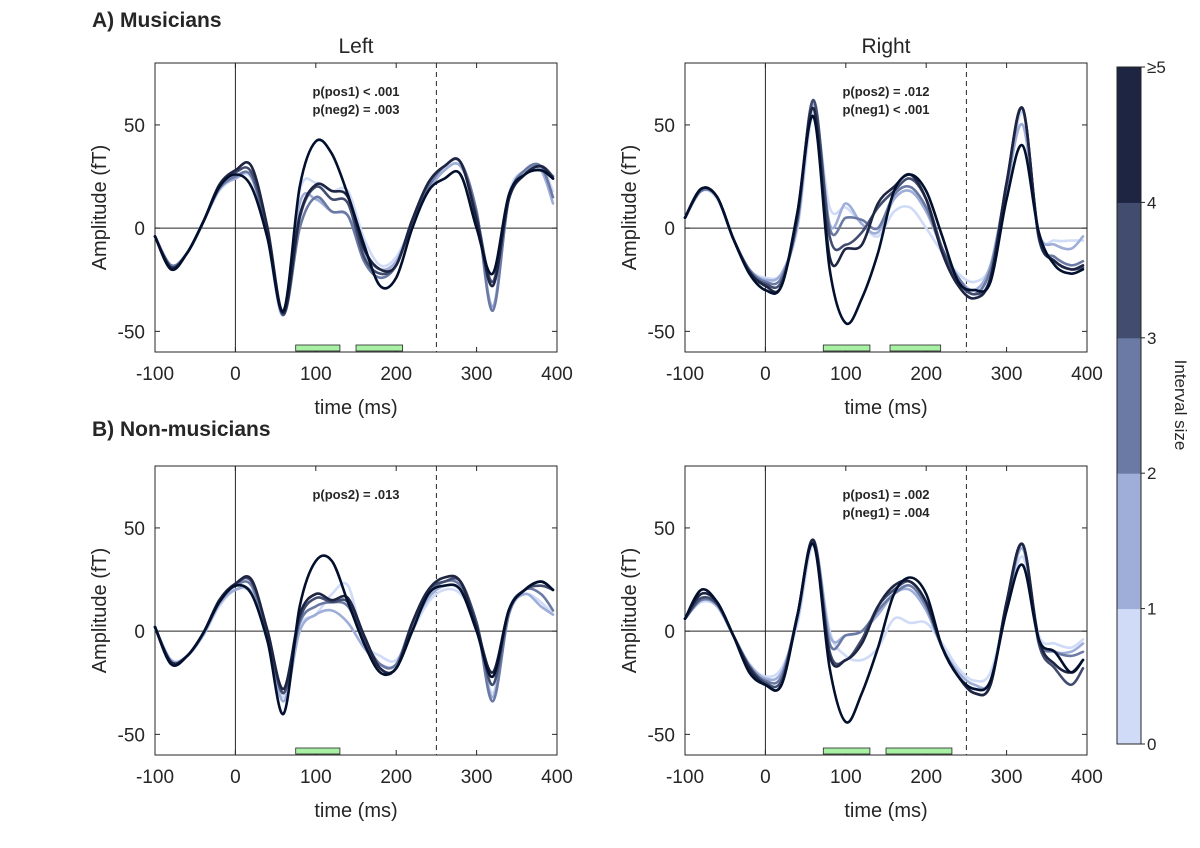 The width and height of the screenshot is (1200, 848). I want to click on colorbar-frame, so click(1129, 405).